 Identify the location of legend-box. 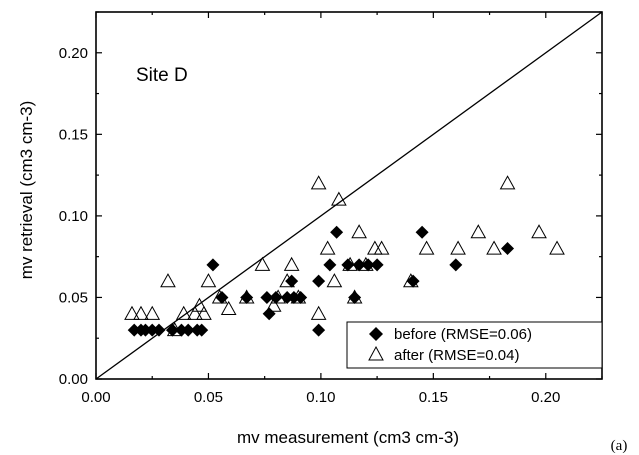
(474, 345).